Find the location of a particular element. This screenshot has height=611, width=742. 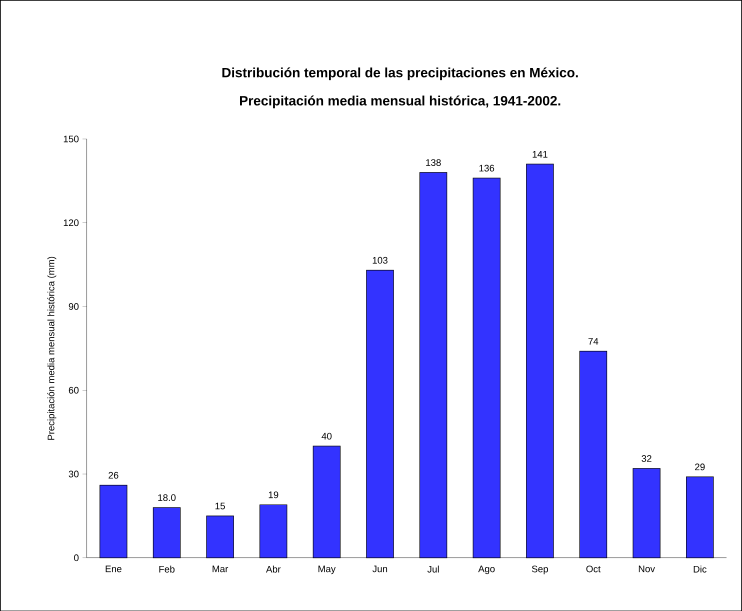

y-tick-label: 60 is located at coordinates (73, 390).